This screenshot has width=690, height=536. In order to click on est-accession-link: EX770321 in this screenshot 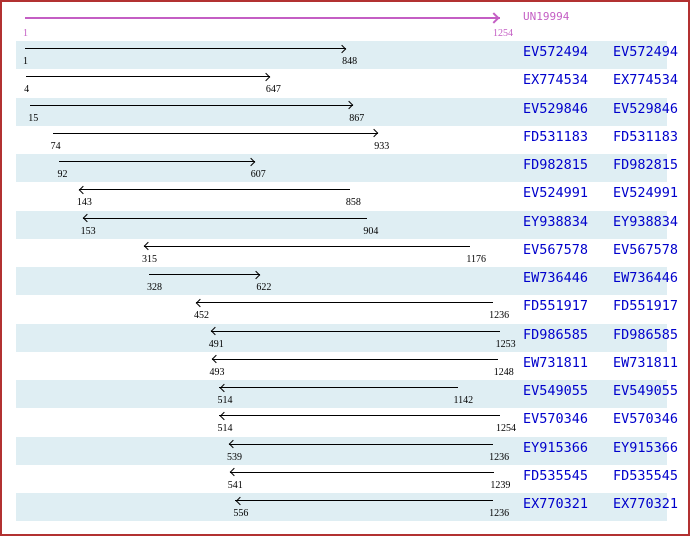, I will do `click(556, 504)`.